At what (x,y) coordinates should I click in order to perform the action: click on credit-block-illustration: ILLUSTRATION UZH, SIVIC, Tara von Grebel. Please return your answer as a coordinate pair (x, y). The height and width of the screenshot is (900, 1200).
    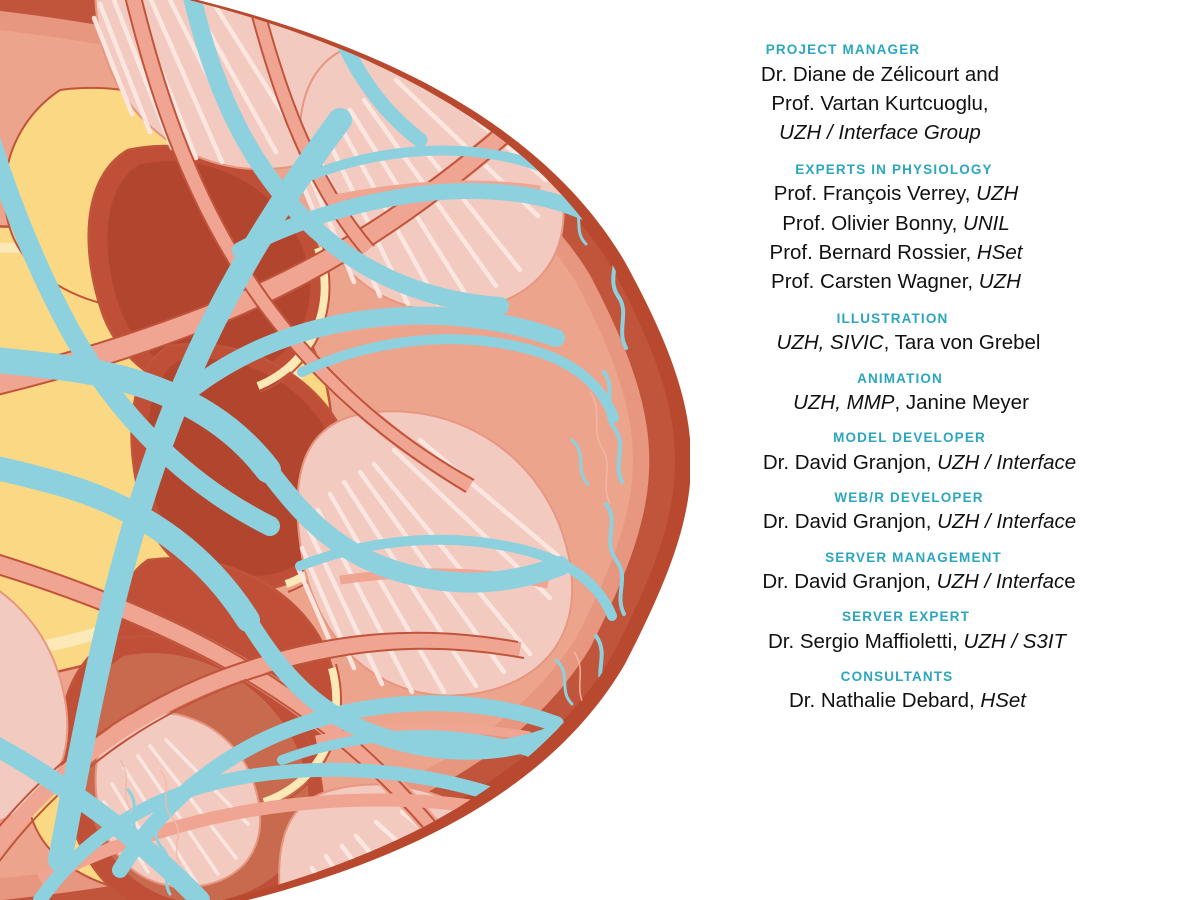
    Looking at the image, I should click on (908, 333).